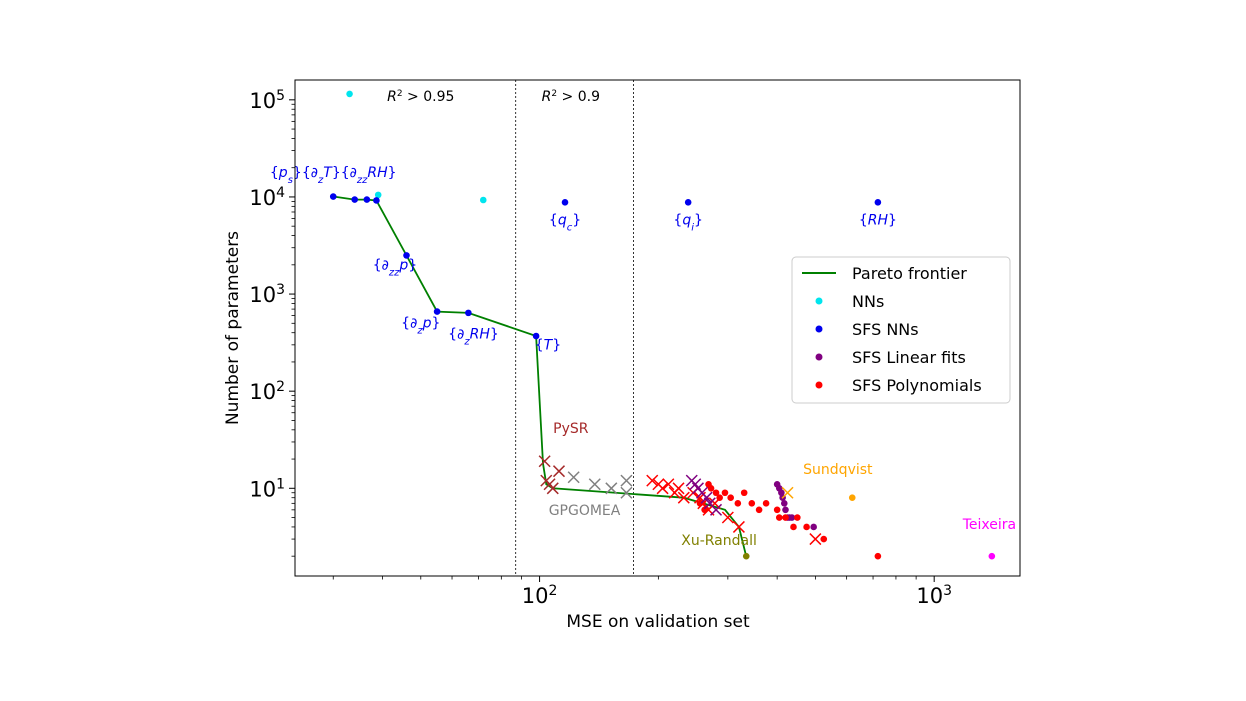 The height and width of the screenshot is (701, 1246). I want to click on legend-box, so click(901, 330).